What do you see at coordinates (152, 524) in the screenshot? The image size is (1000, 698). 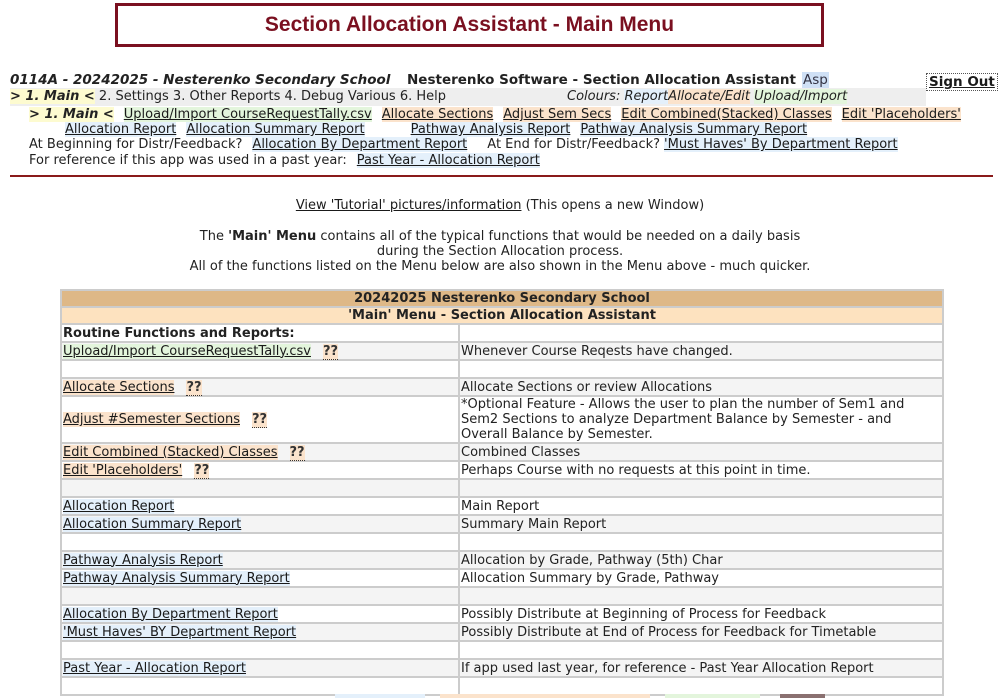 I see `menu-link: Allocation Summary Report` at bounding box center [152, 524].